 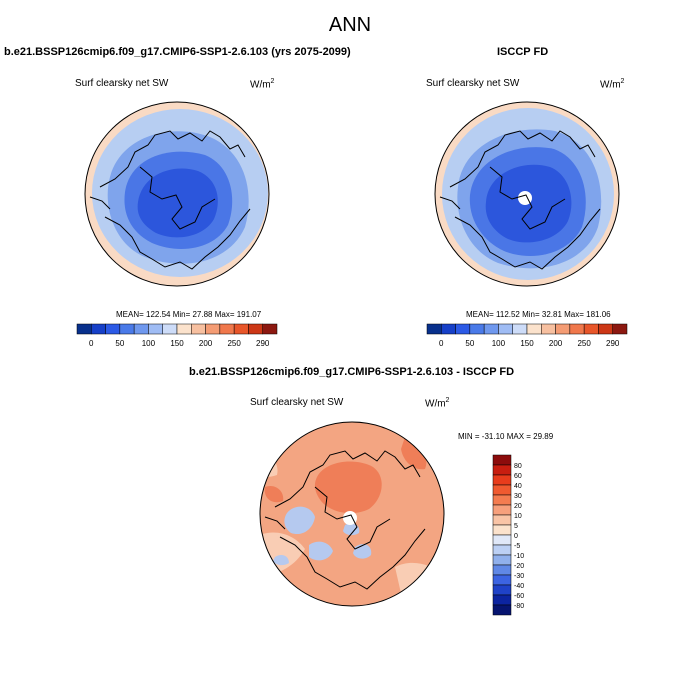 What do you see at coordinates (177, 203) in the screenshot?
I see `model-field-deep-blue` at bounding box center [177, 203].